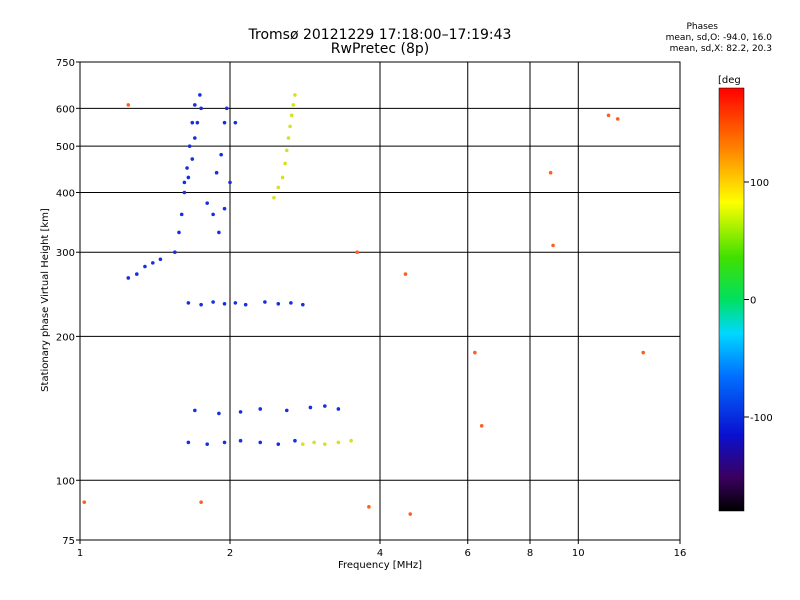 The image size is (800, 600). Describe the element at coordinates (759, 183) in the screenshot. I see `colorbar-tick-label: 100` at that location.